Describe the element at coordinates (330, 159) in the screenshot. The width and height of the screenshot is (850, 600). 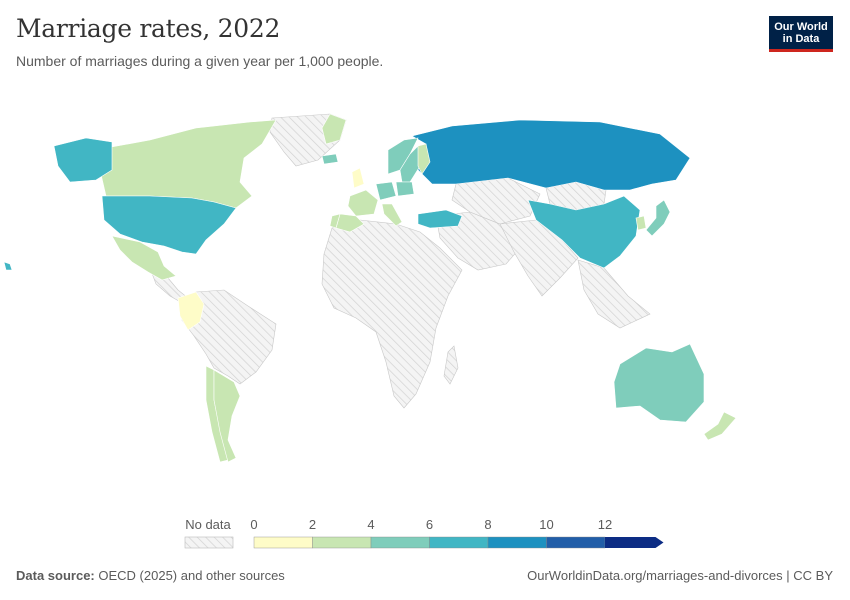
I see `region-iceland` at that location.